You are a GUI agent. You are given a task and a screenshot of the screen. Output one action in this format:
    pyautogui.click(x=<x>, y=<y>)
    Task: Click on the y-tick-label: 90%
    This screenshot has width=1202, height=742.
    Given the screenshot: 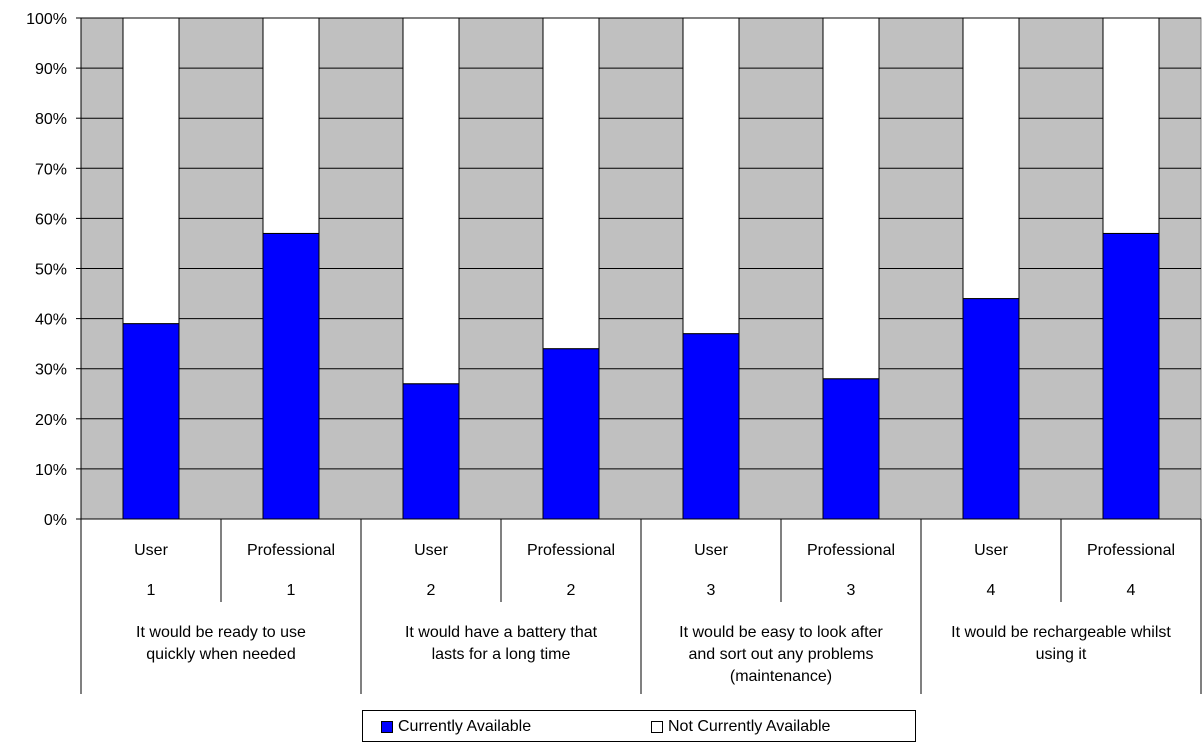 What is the action you would take?
    pyautogui.click(x=51, y=69)
    